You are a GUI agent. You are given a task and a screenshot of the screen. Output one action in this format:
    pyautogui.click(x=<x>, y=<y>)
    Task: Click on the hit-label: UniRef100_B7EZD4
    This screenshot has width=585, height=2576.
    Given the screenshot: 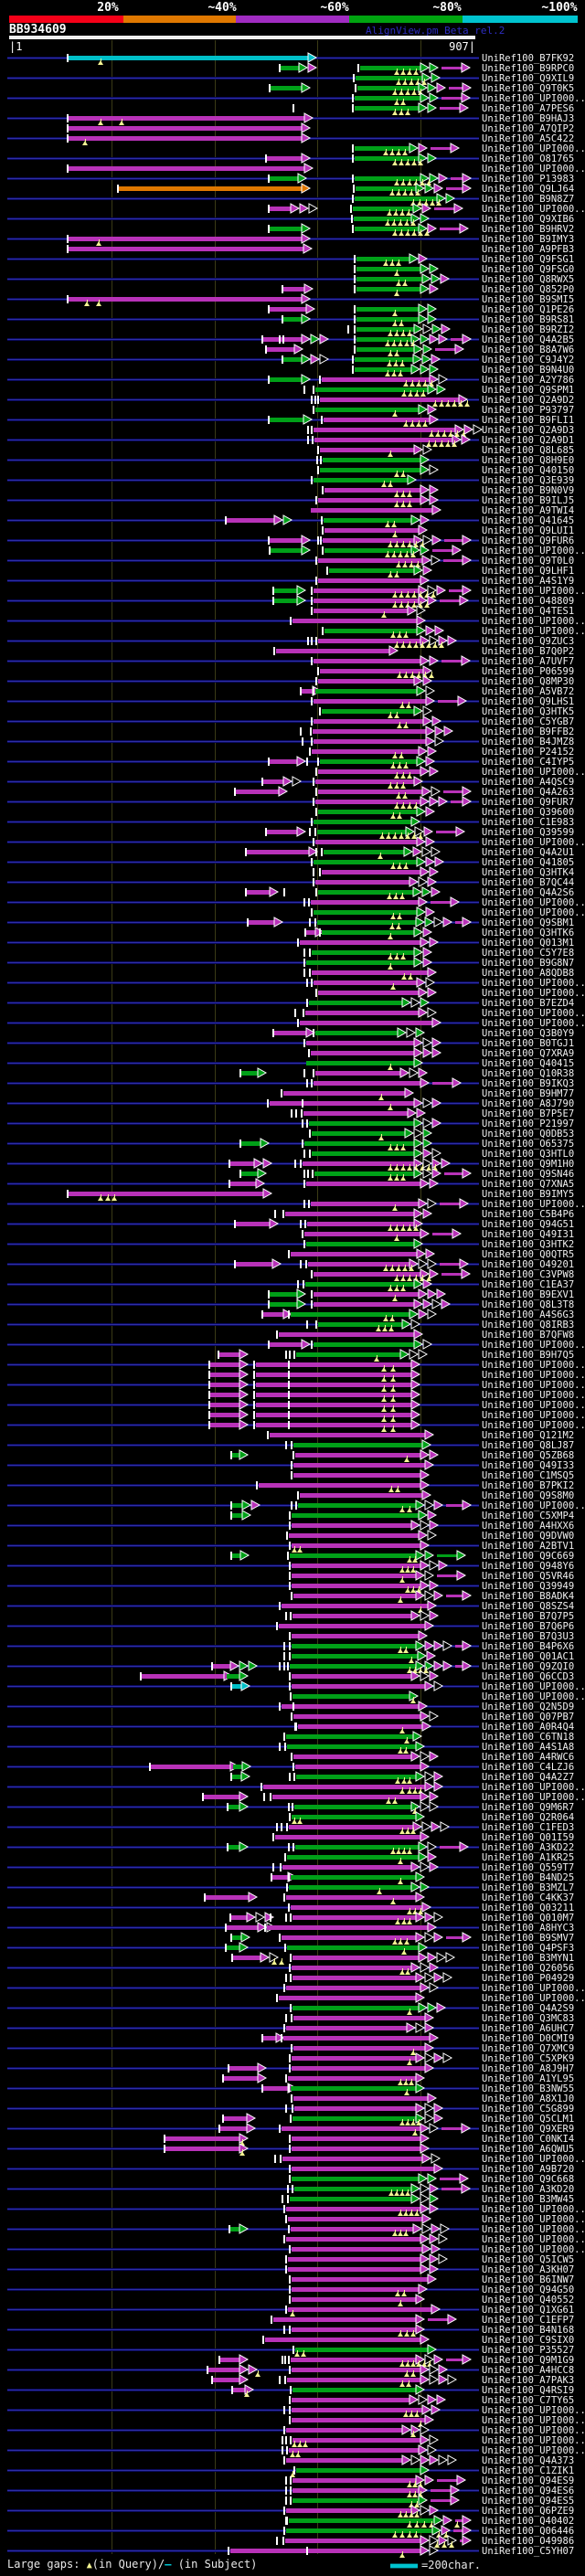 What is the action you would take?
    pyautogui.click(x=528, y=1003)
    